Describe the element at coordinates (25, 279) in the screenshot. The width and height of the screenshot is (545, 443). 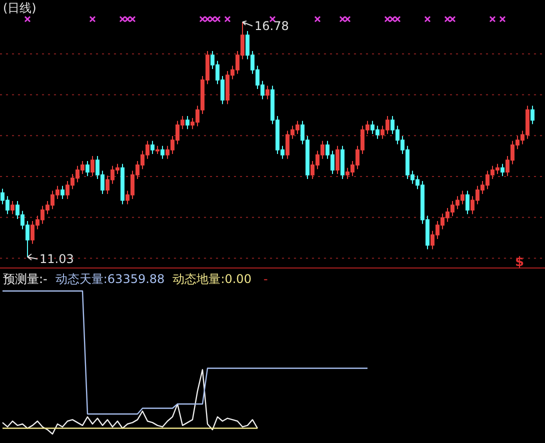
I see `text: 预测量:-` at that location.